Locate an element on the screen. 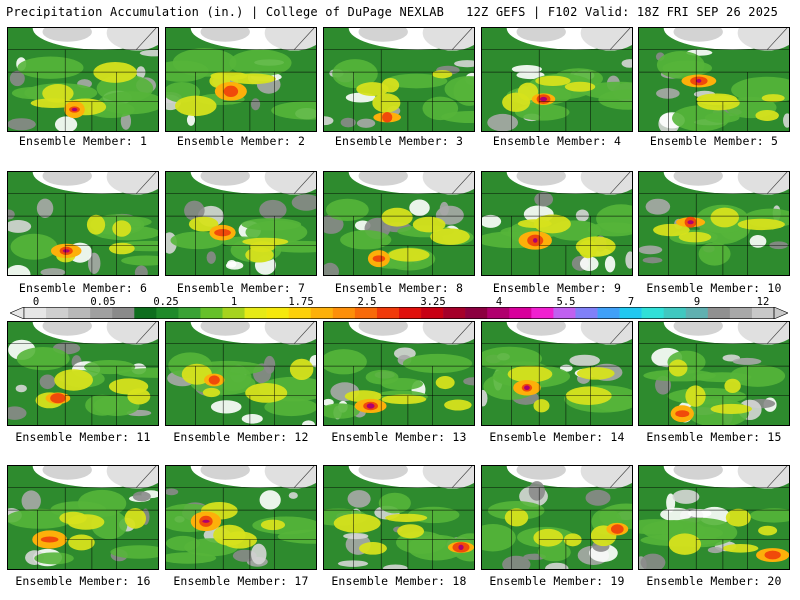 This screenshot has height=600, width=800. ensemble-member-label: Ensemble Member: 1 is located at coordinates (83, 141).